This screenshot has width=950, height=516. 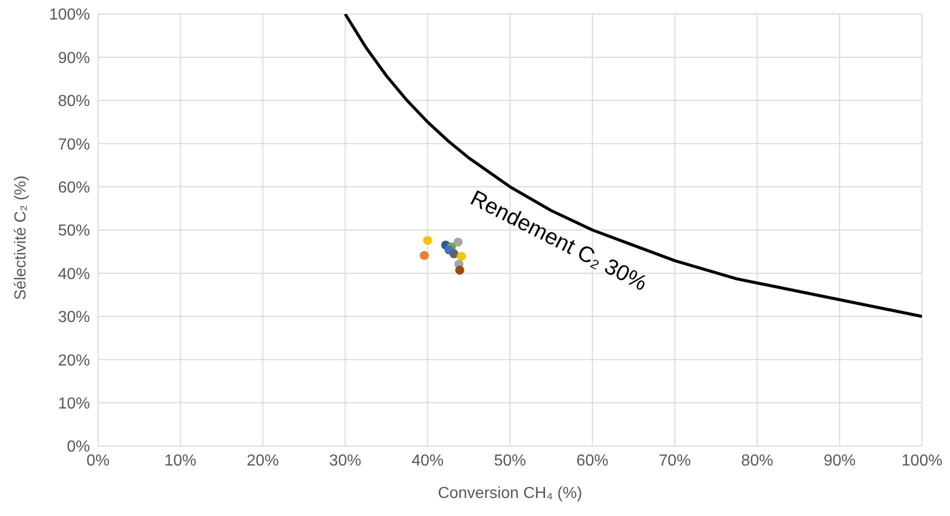 I want to click on y-tick-label: 90%, so click(x=74, y=58).